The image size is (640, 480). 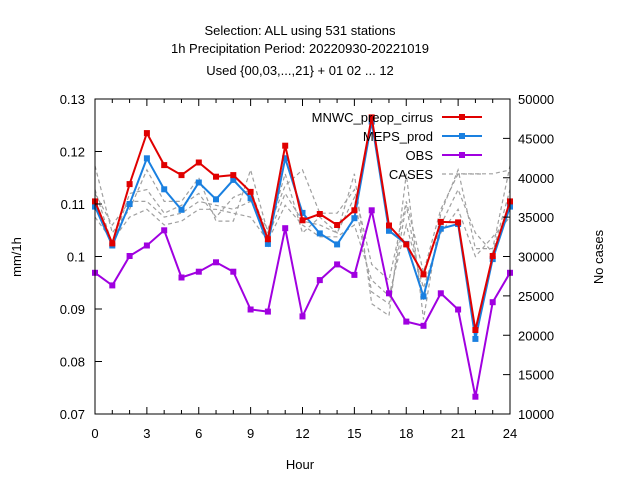 I want to click on y2-tick-label-15000: 15000, so click(x=536, y=375).